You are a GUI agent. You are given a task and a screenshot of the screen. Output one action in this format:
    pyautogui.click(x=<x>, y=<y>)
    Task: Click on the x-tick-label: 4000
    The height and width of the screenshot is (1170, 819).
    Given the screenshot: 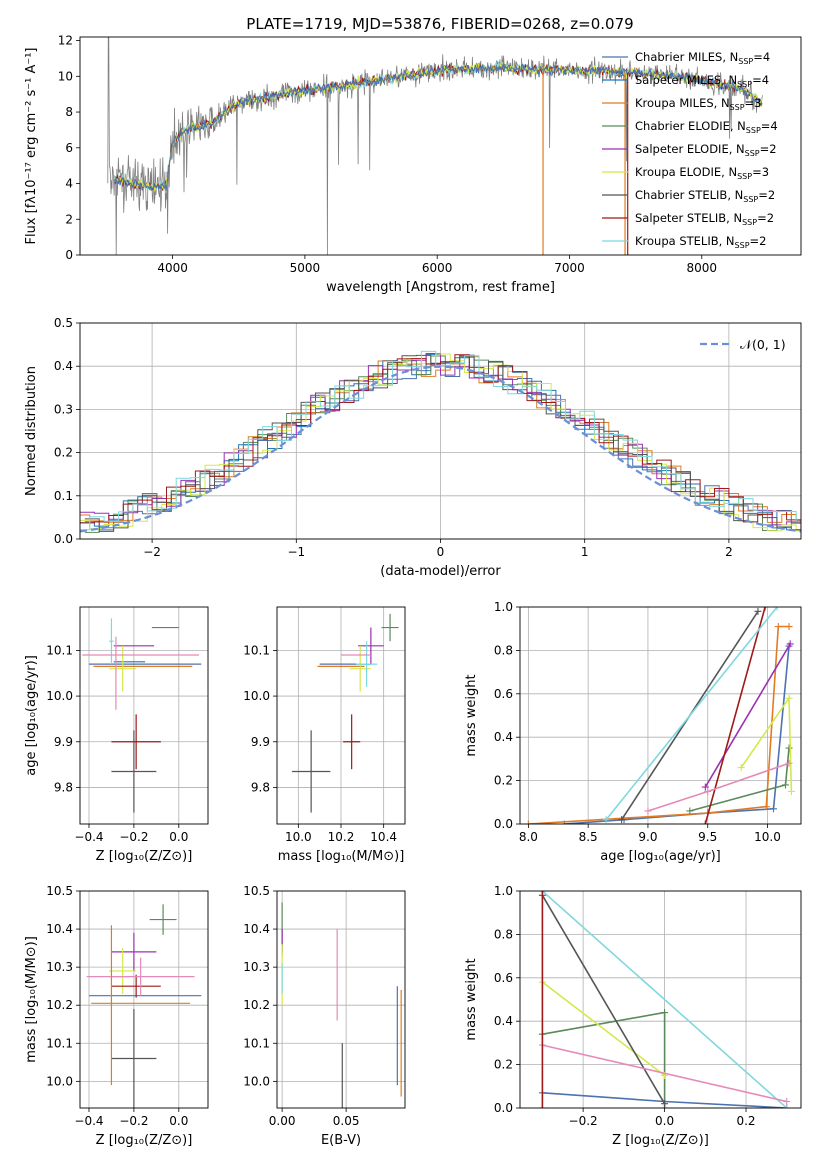 What is the action you would take?
    pyautogui.click(x=172, y=268)
    